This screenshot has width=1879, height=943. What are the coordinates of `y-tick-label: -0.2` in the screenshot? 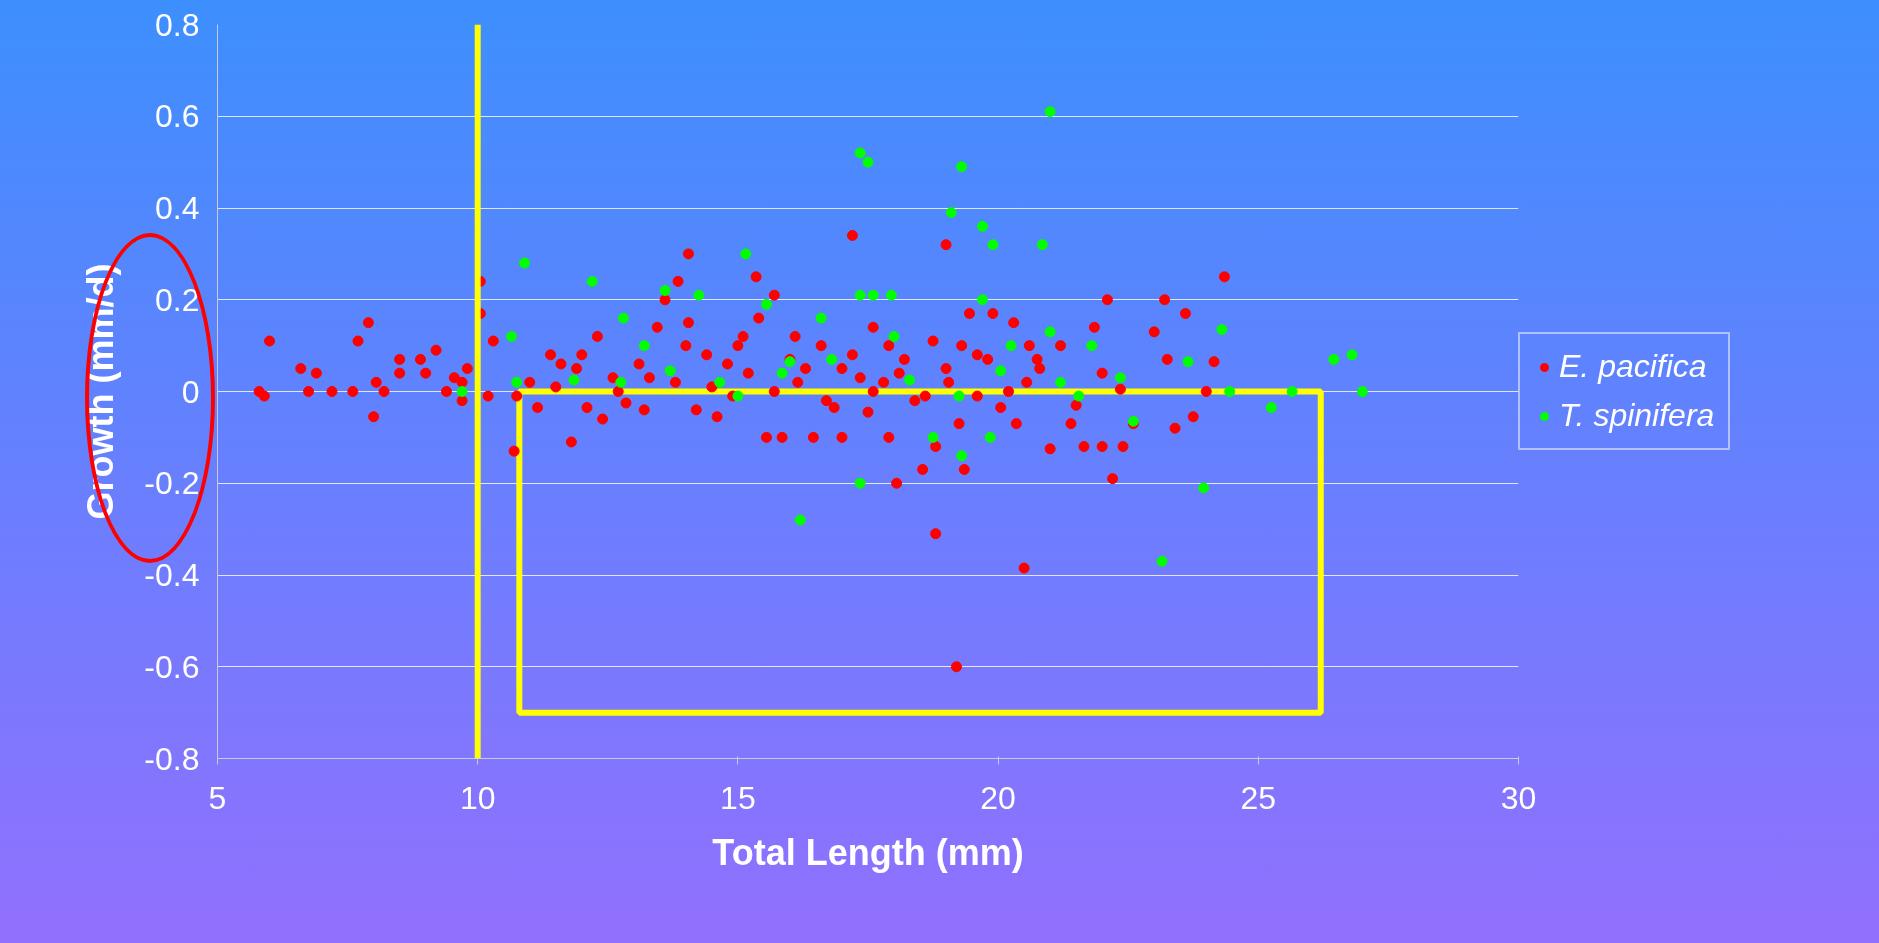 It's located at (172, 483).